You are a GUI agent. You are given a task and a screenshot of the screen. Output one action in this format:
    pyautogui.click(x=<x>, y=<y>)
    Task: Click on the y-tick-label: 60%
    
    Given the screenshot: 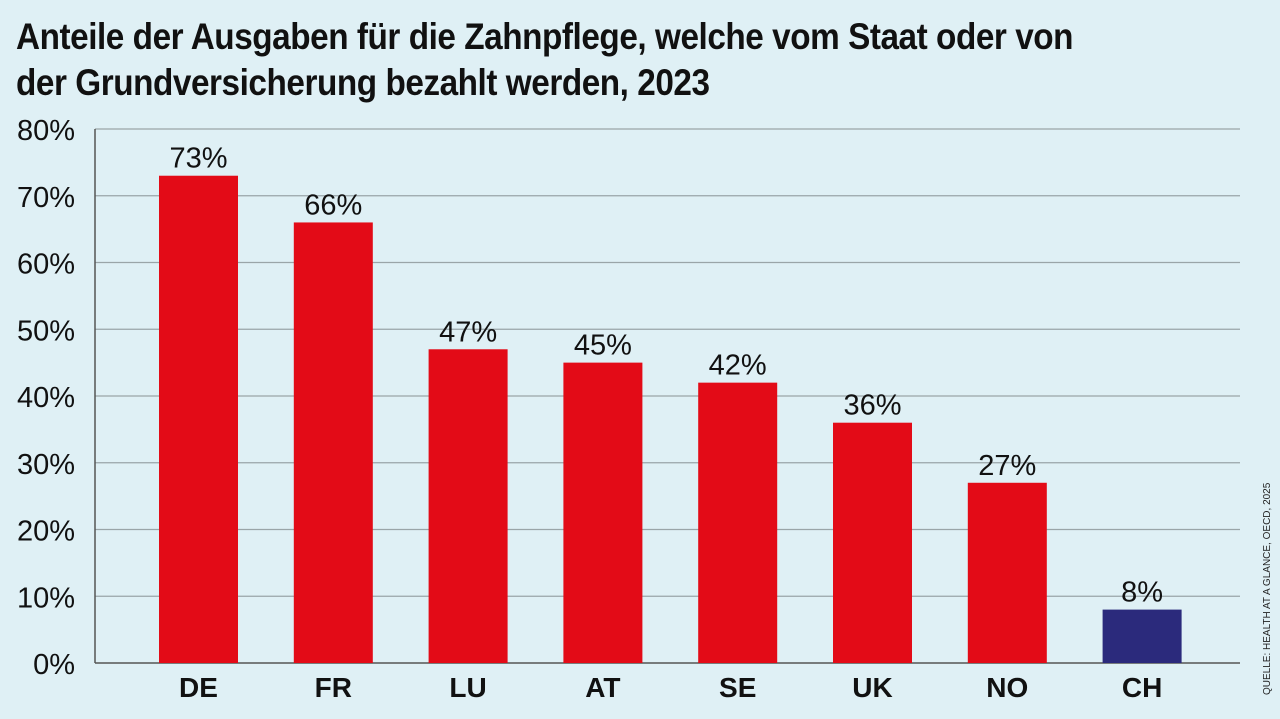 What is the action you would take?
    pyautogui.click(x=46, y=265)
    